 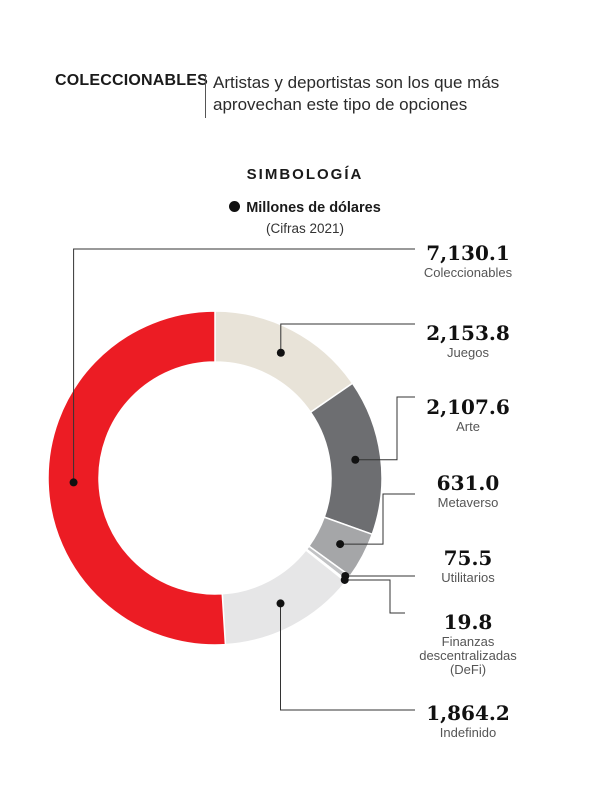 I want to click on leader-line-metaverso, so click(x=377, y=519).